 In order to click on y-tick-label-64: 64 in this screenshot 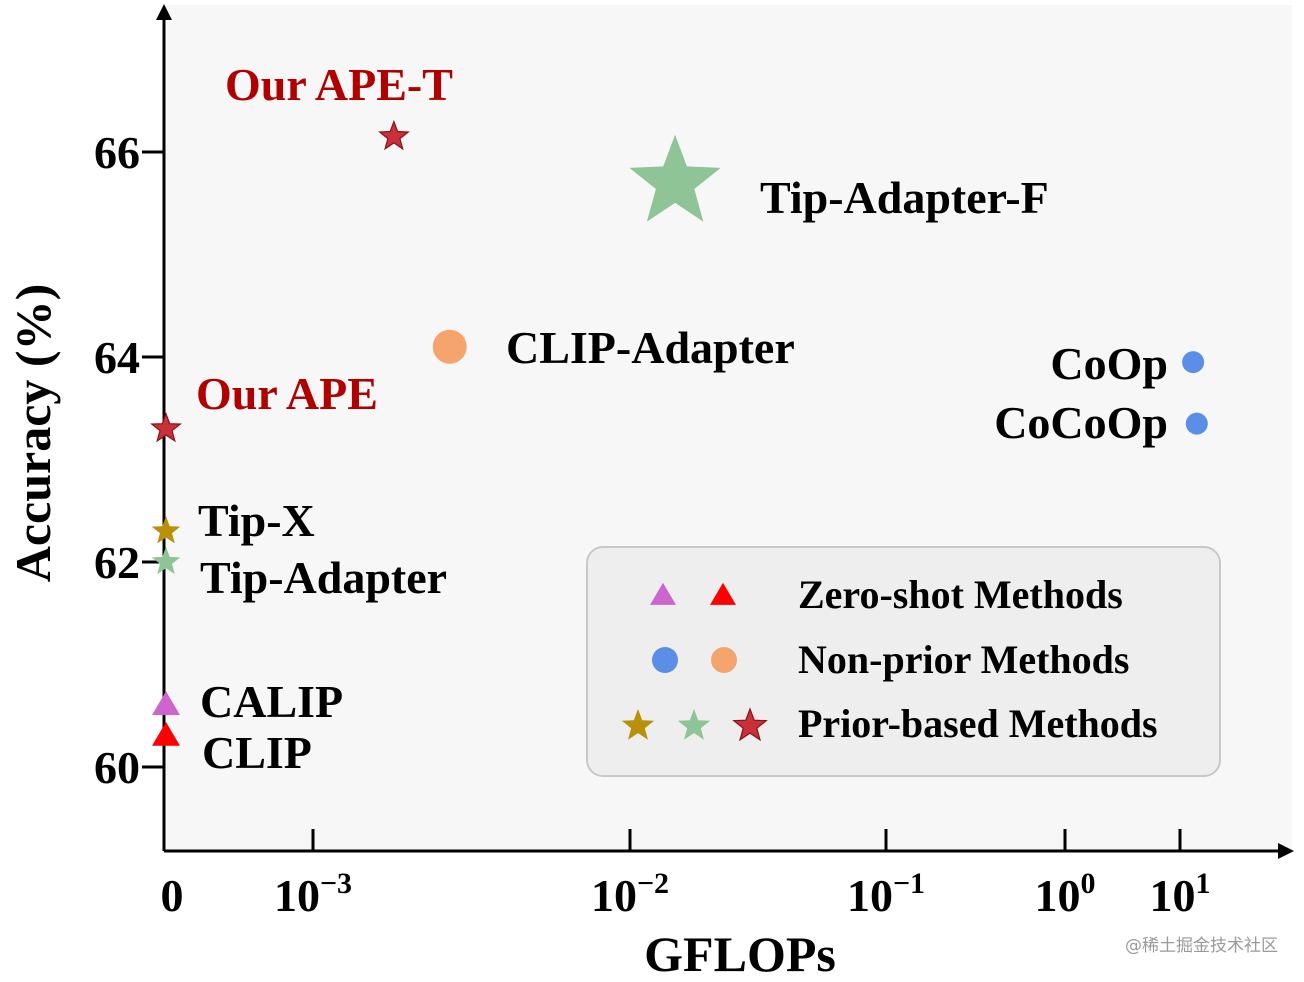, I will do `click(117, 357)`.